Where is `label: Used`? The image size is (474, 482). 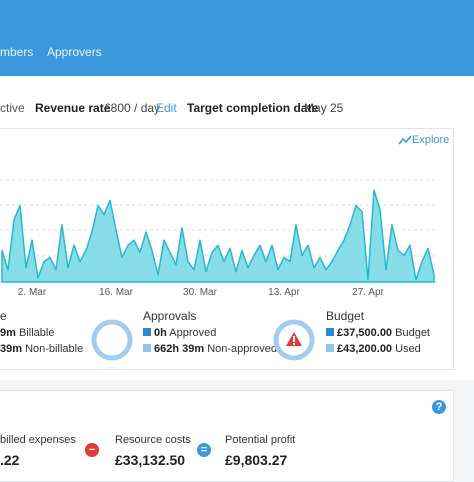
label: Used is located at coordinates (408, 349).